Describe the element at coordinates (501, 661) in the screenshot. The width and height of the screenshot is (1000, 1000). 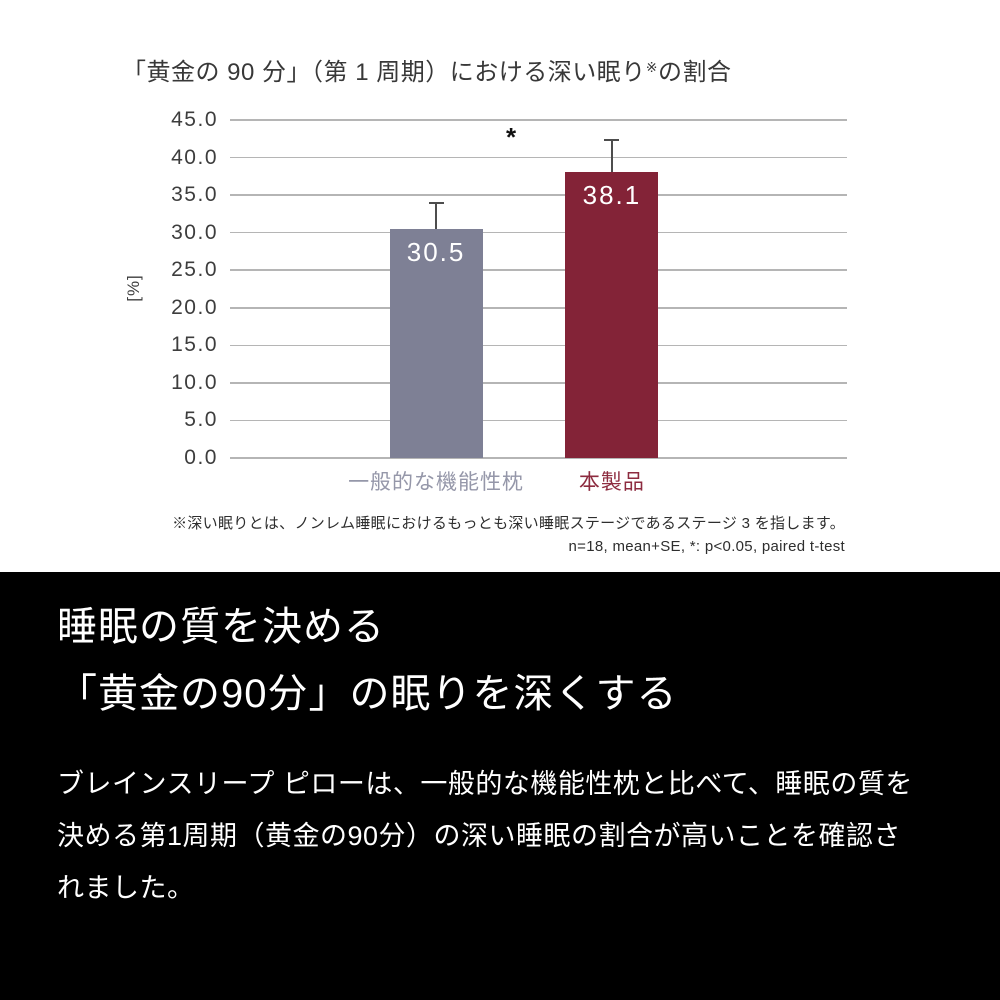
I see `caption-heading: 睡眠の質を決める 「黄金の90分」の眠りを深くする` at that location.